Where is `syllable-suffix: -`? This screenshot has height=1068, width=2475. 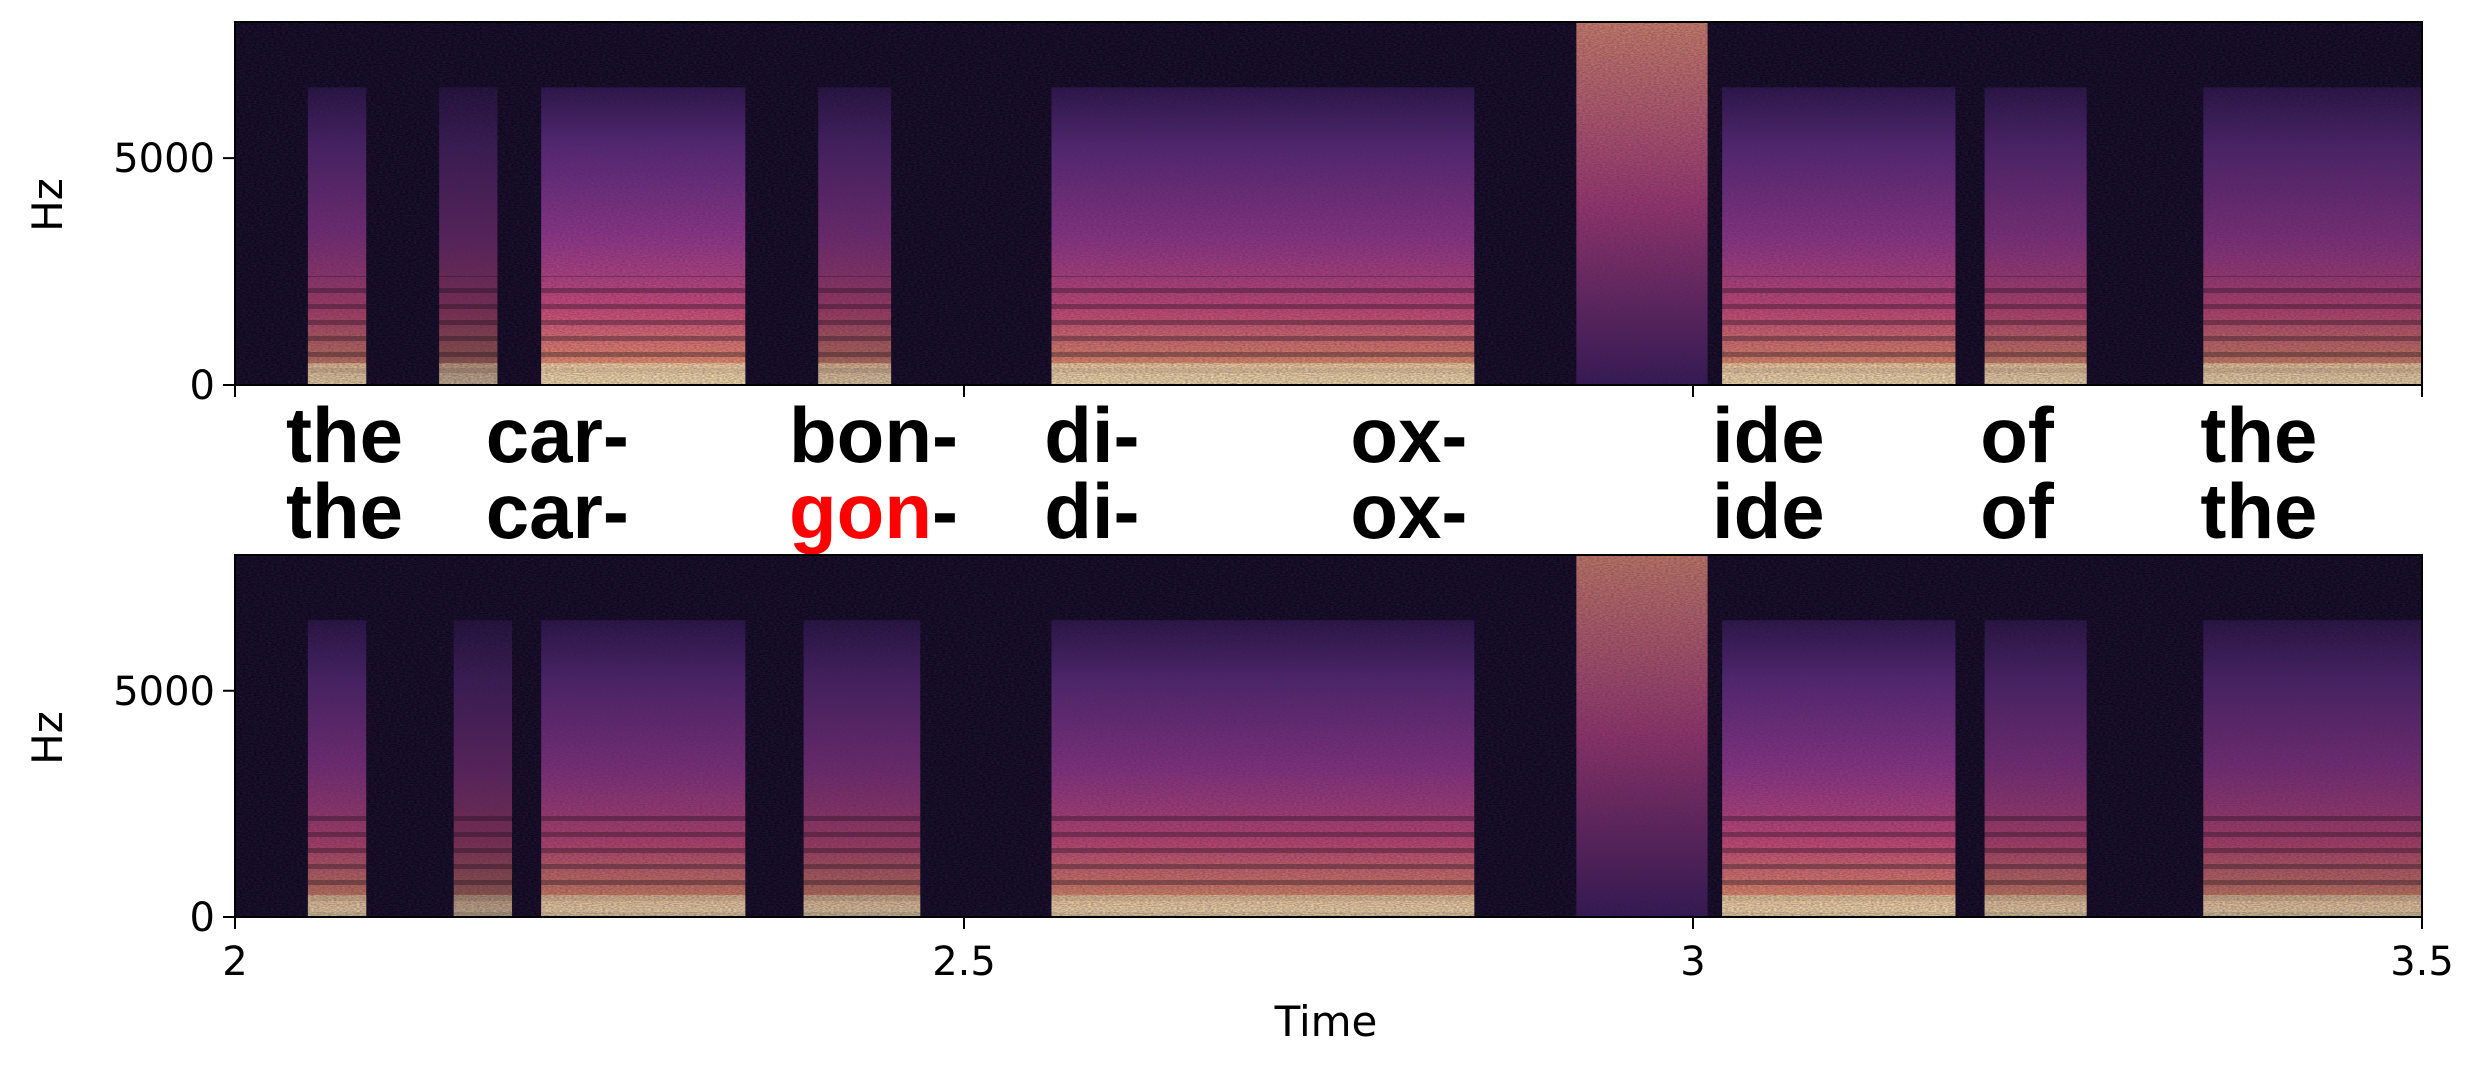 syllable-suffix: - is located at coordinates (945, 511).